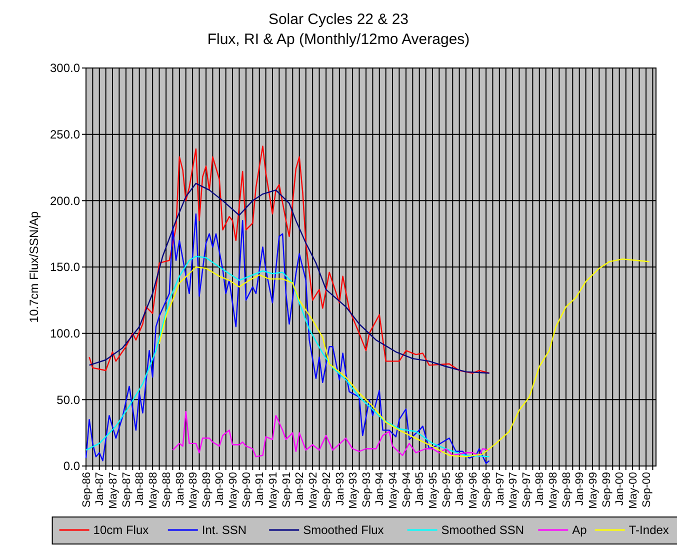 The width and height of the screenshot is (677, 554). What do you see at coordinates (620, 489) in the screenshot?
I see `x-tick-label: Jan-00` at bounding box center [620, 489].